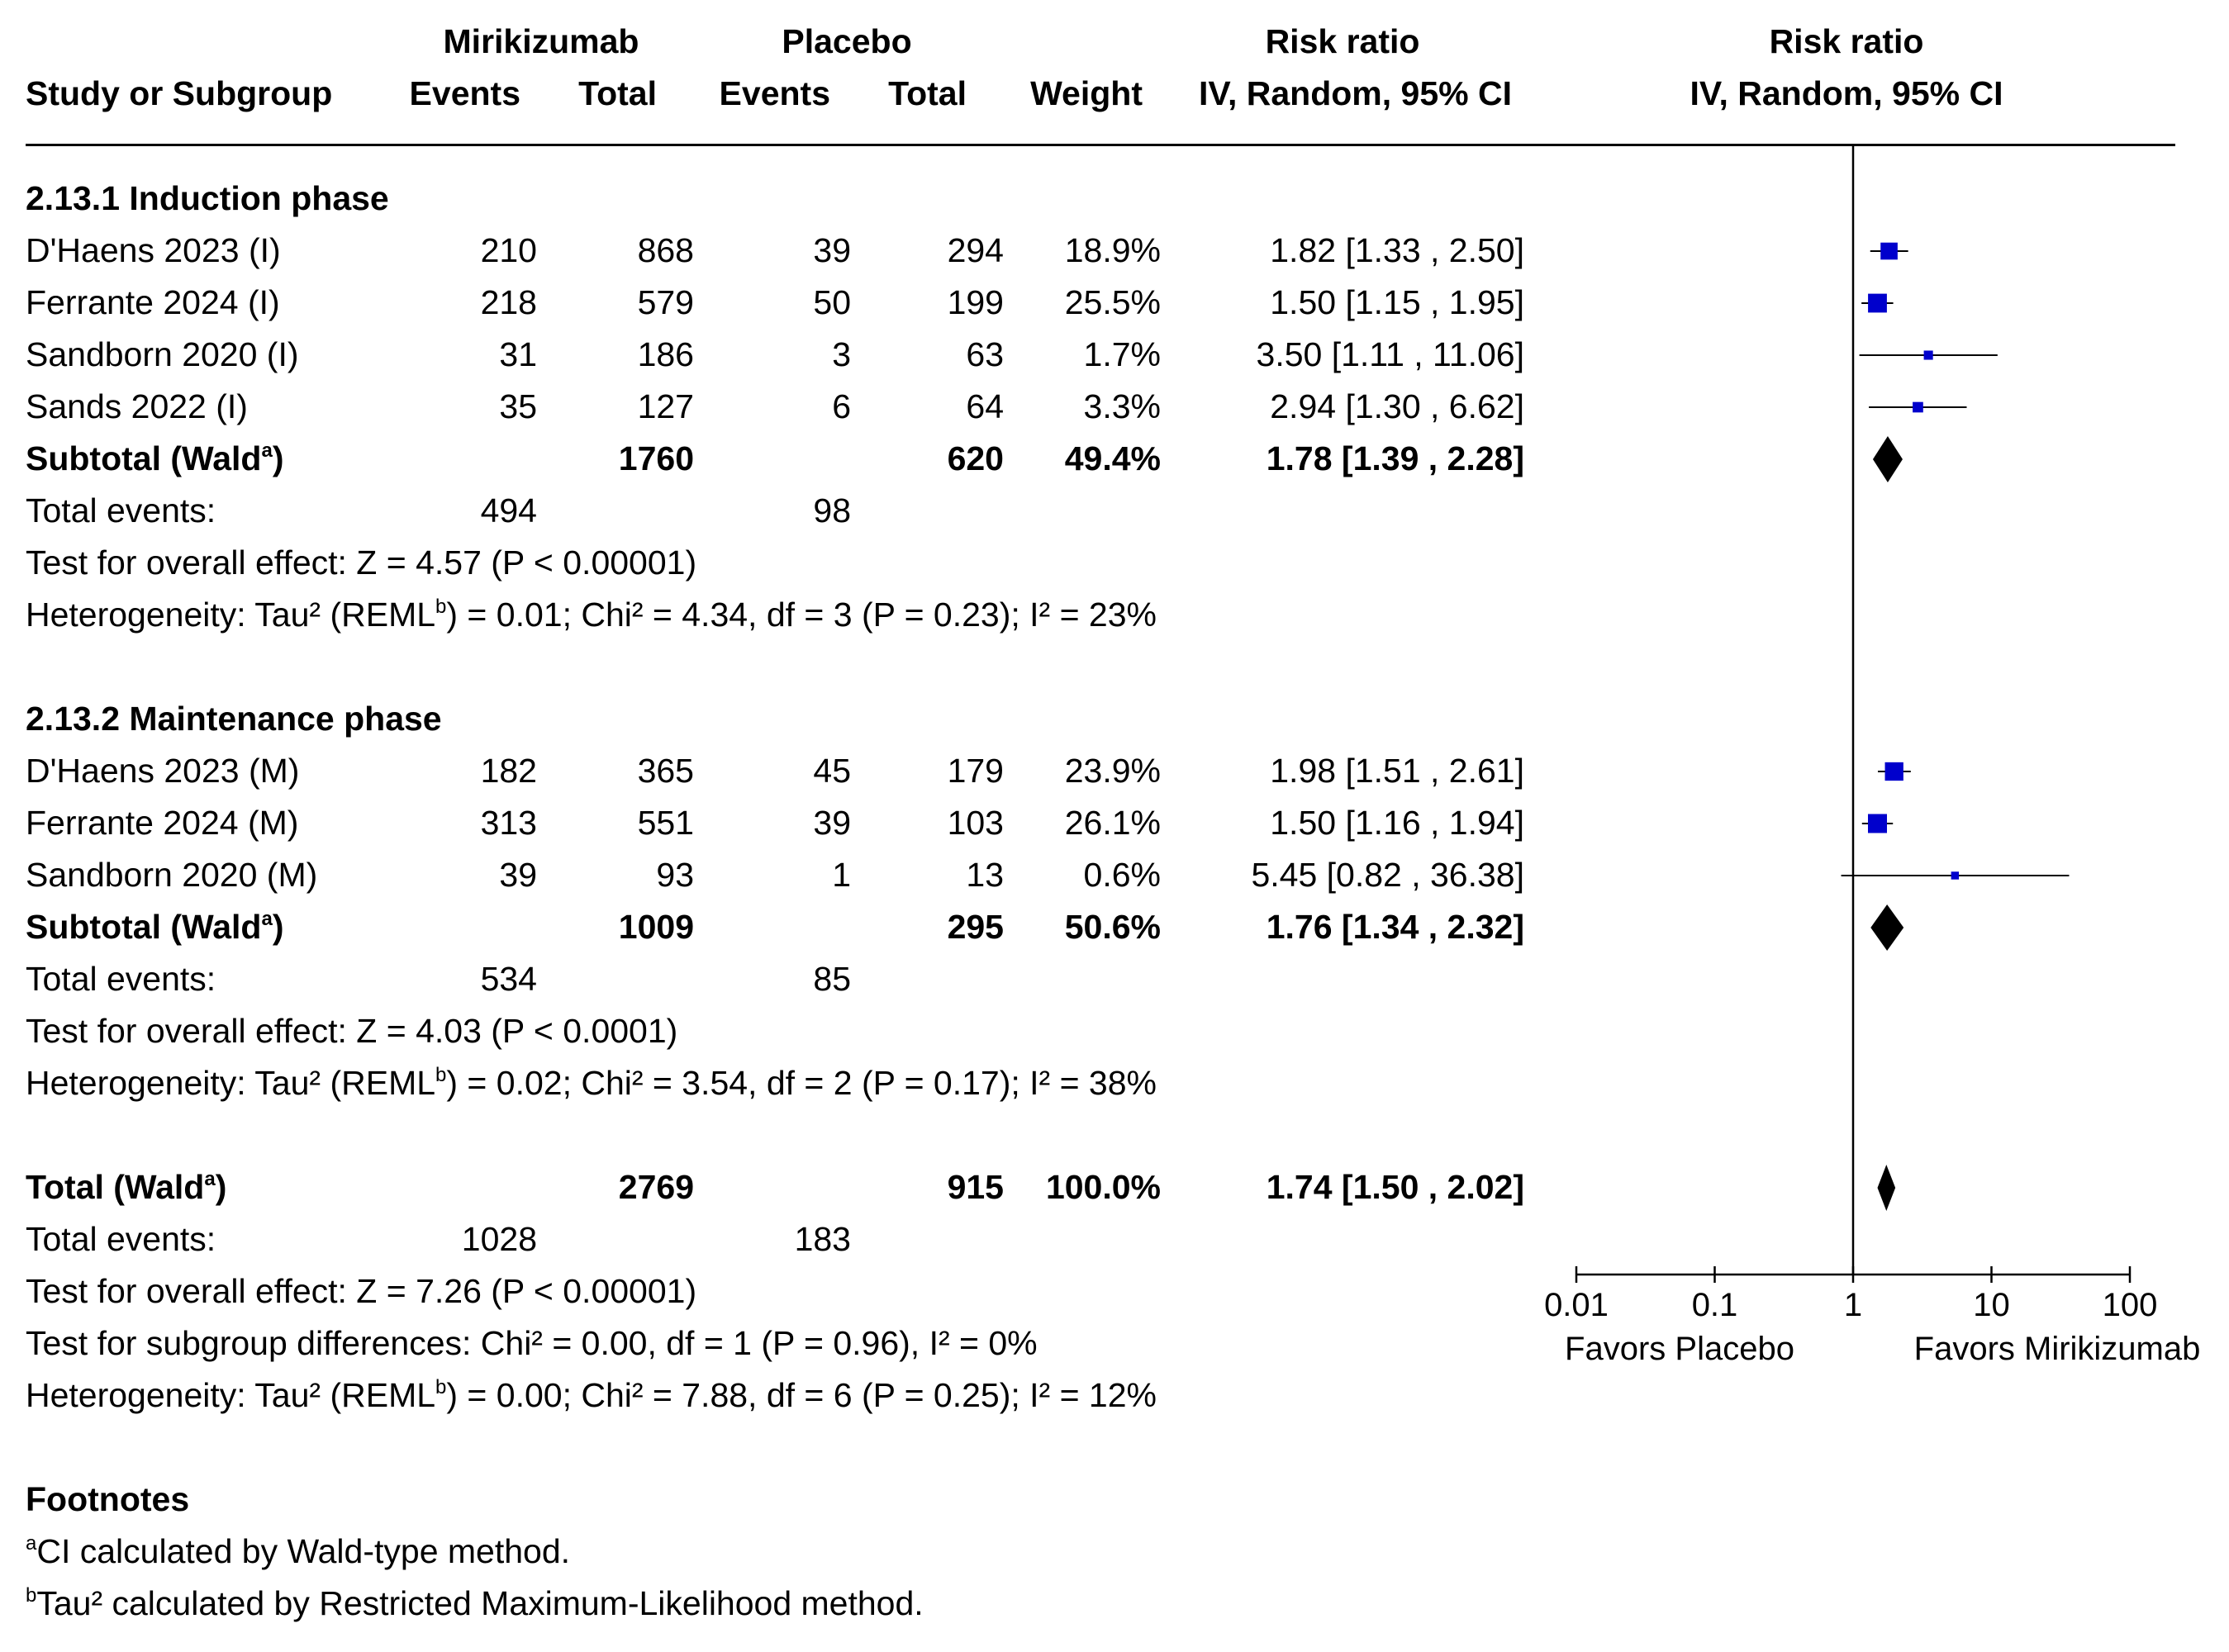 This screenshot has width=2229, height=1652. What do you see at coordinates (1395, 458) in the screenshot?
I see `subtotal-ci: 1.78 [1.39 , 2.28]` at bounding box center [1395, 458].